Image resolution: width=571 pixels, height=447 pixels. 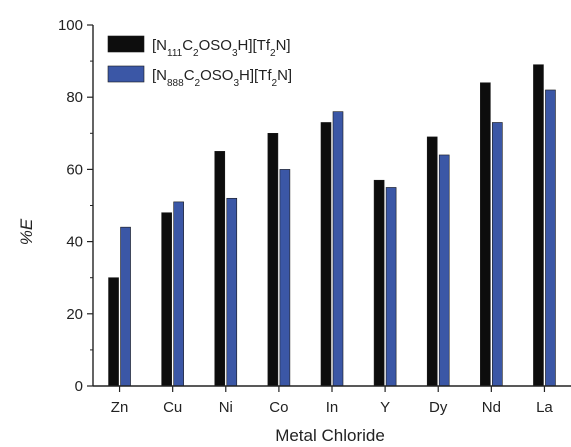 What do you see at coordinates (74, 169) in the screenshot?
I see `y-tick-label-60: 60` at bounding box center [74, 169].